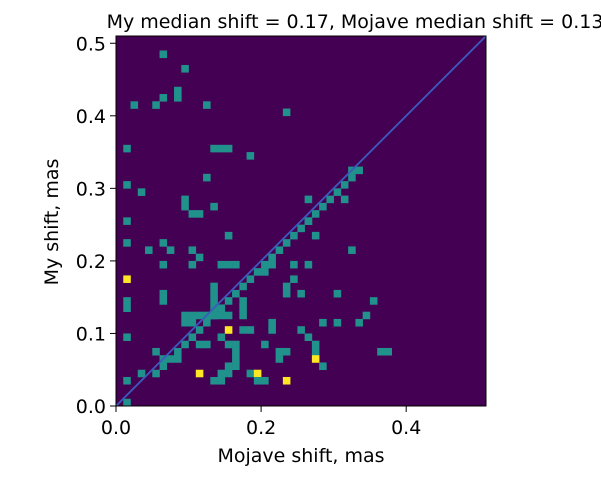  What do you see at coordinates (406, 428) in the screenshot?
I see `x-tick-label: 0.4` at bounding box center [406, 428].